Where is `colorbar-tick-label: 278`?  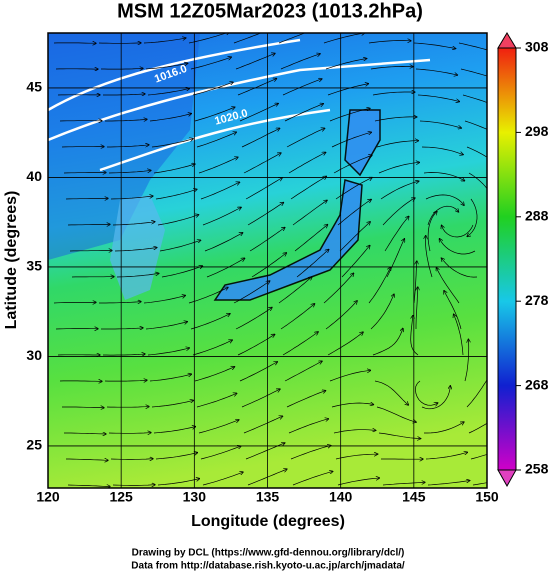
colorbar-tick-label: 278 is located at coordinates (536, 300).